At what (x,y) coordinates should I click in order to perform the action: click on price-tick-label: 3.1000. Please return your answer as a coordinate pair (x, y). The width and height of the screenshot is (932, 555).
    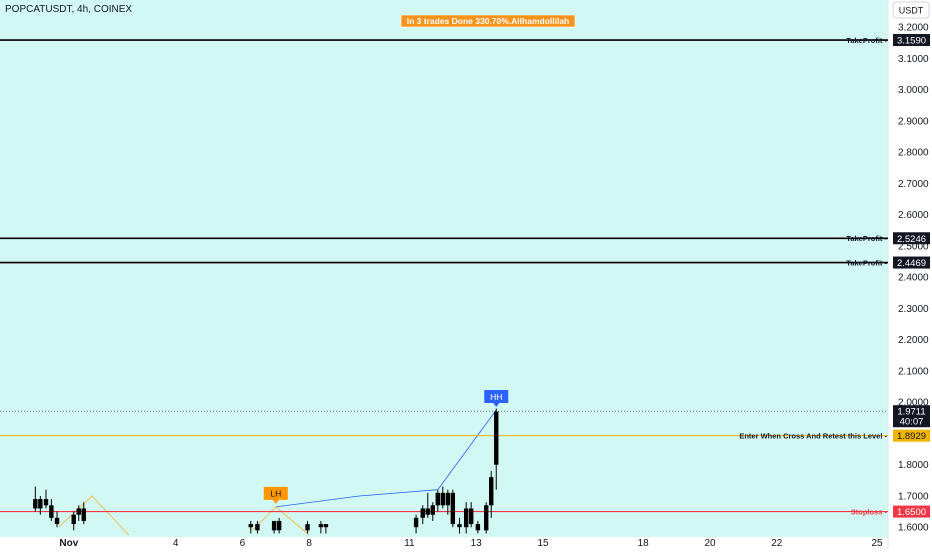
    Looking at the image, I should click on (913, 59).